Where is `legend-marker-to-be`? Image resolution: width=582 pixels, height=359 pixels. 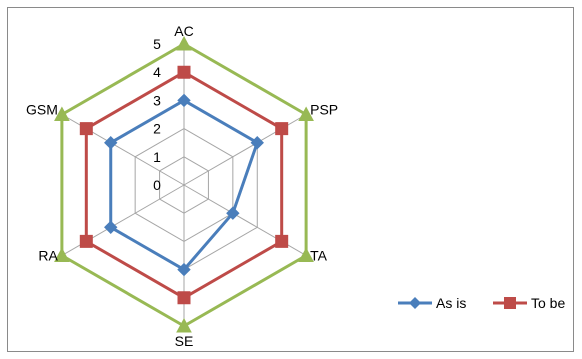 legend-marker-to-be is located at coordinates (510, 303).